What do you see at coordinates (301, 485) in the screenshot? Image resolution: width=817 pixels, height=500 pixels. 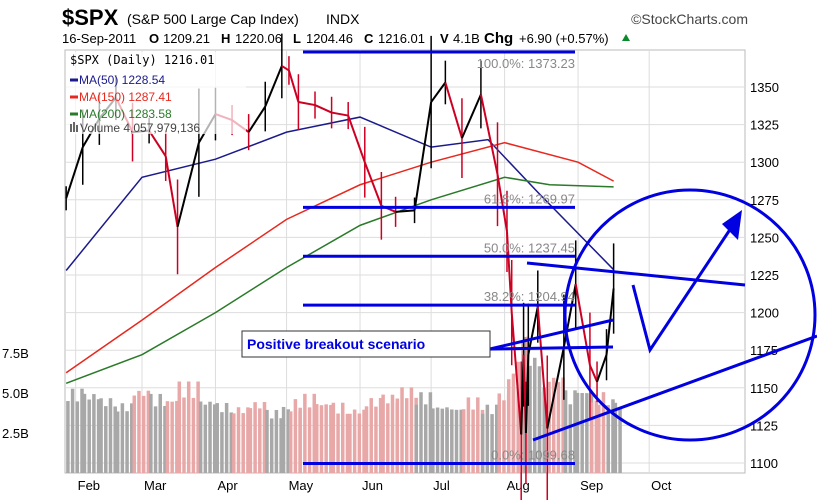 I see `x-tick-label: May` at bounding box center [301, 485].